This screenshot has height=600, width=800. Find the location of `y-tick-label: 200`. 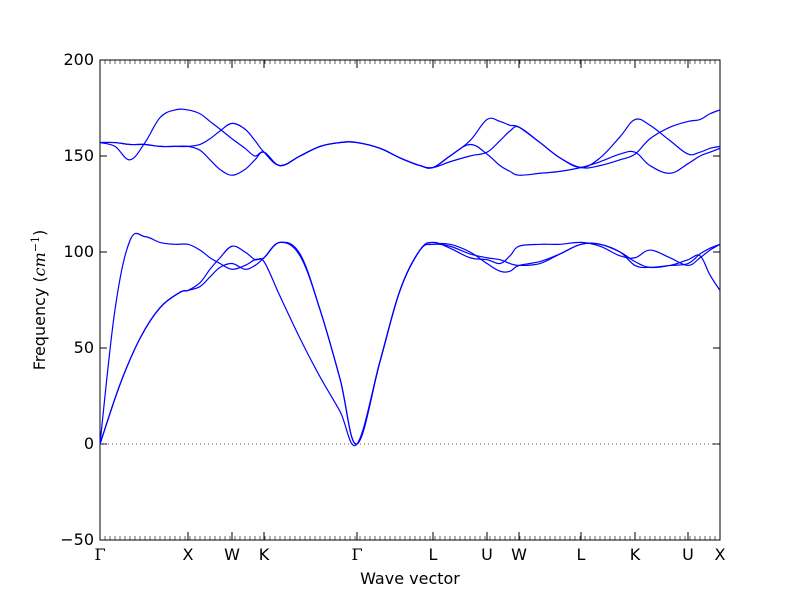

y-tick-label: 200 is located at coordinates (78, 59).